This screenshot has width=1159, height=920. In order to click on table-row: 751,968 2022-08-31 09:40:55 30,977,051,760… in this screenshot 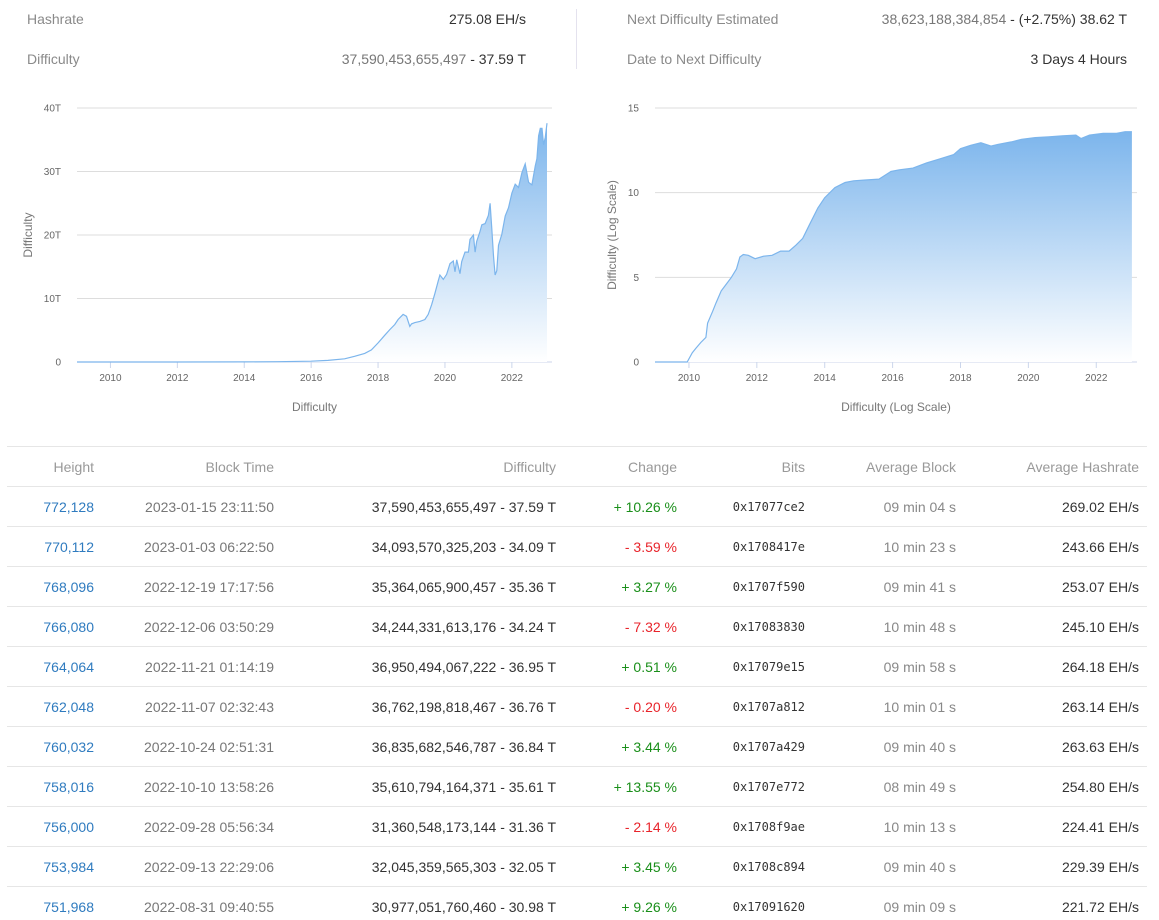, I will do `click(577, 903)`.